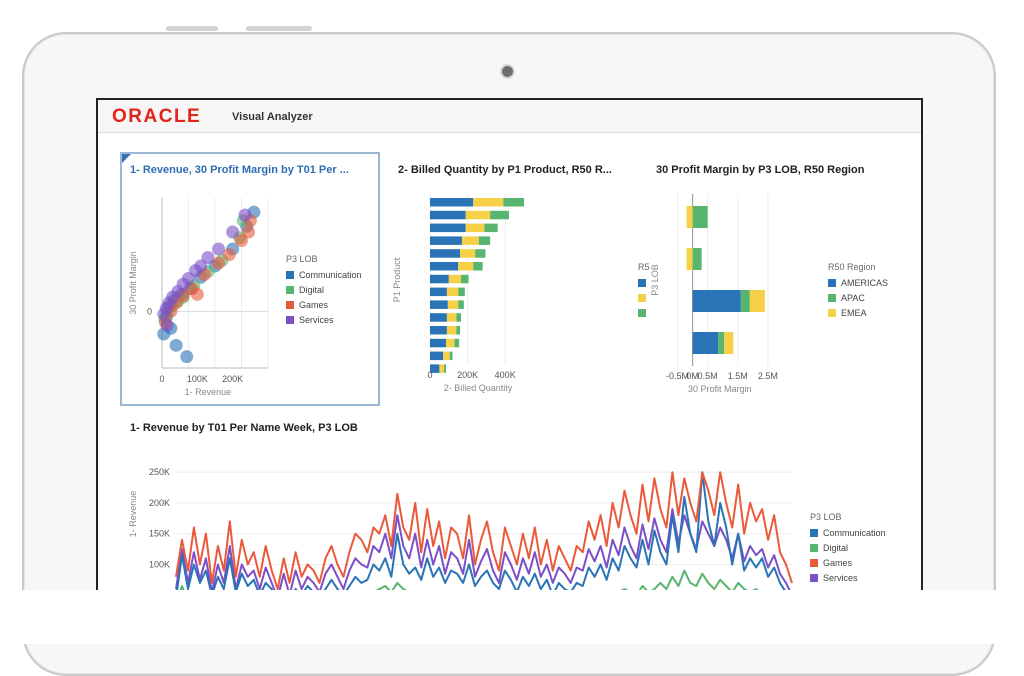  I want to click on x-tick-label: 0, so click(161, 379).